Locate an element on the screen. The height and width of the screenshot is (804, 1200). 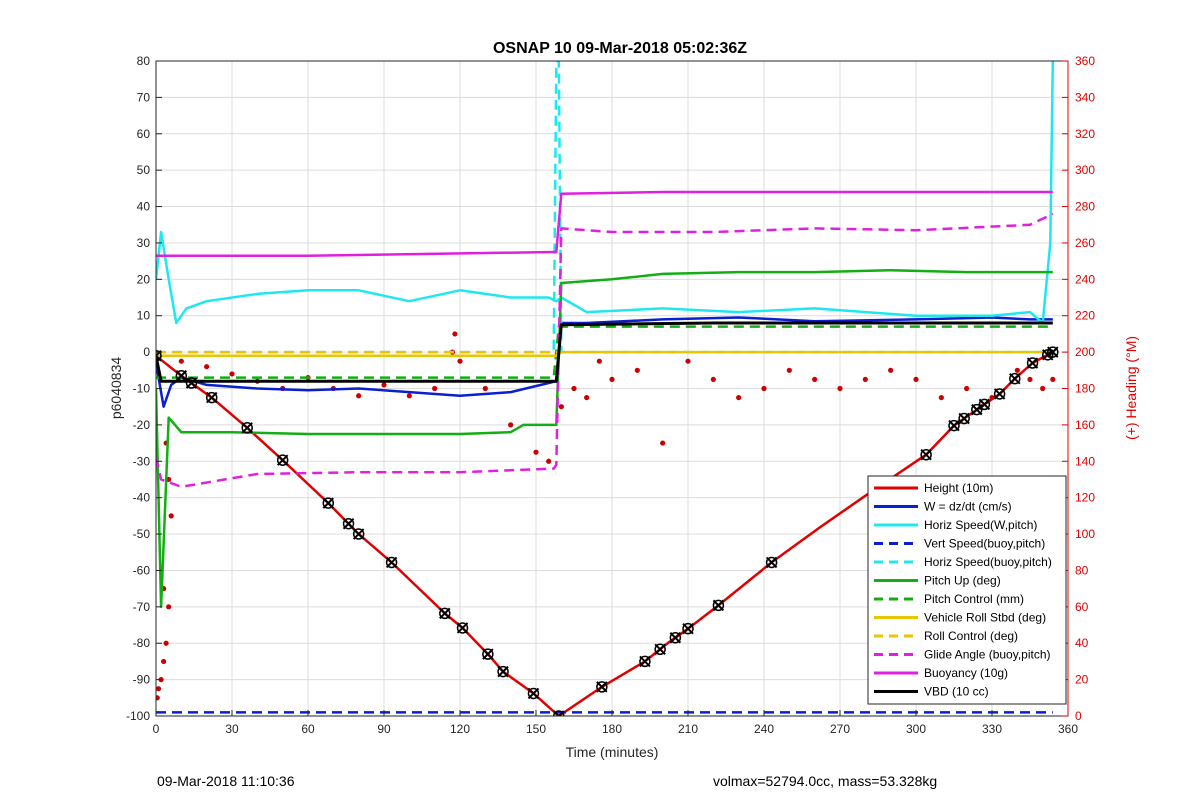
y-tick-label-left: 60 is located at coordinates (144, 134).